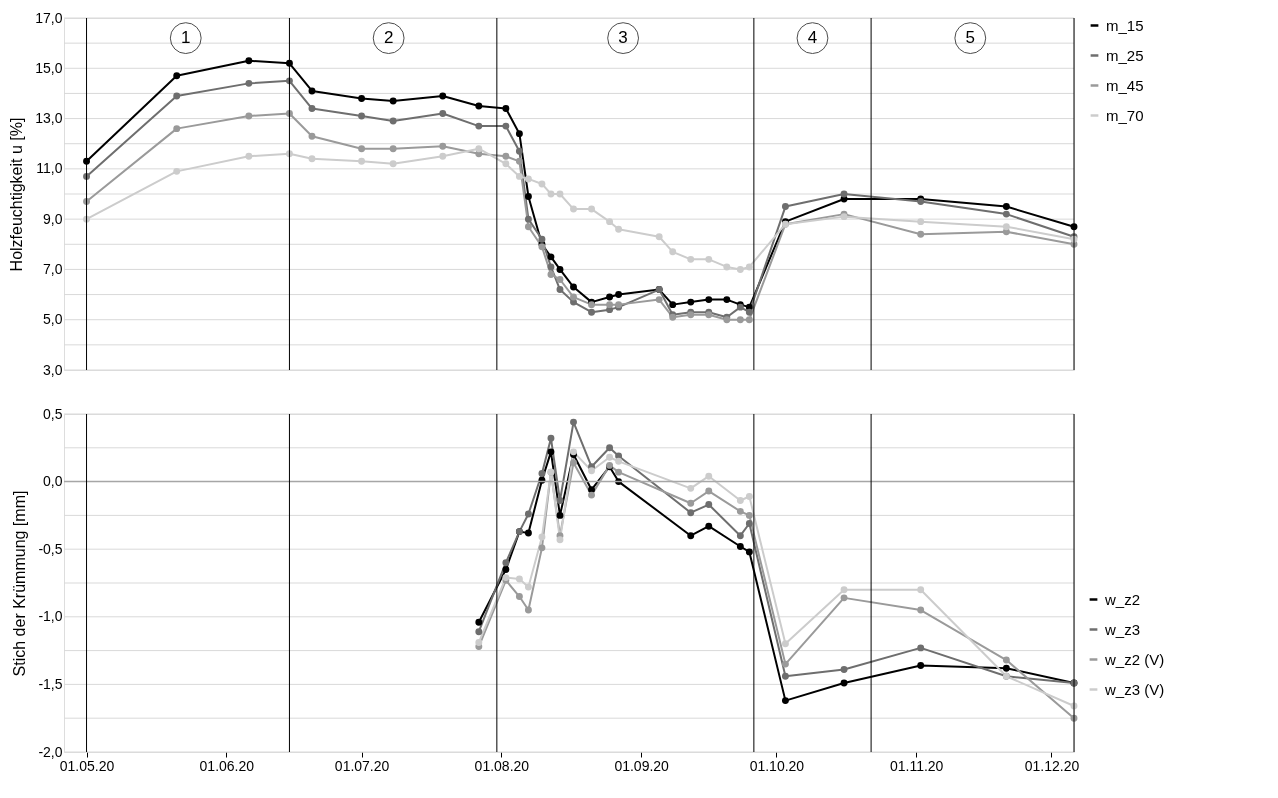 The image size is (1278, 798). What do you see at coordinates (777, 765) in the screenshot?
I see `x-tick-label: 01.10.20` at bounding box center [777, 765].